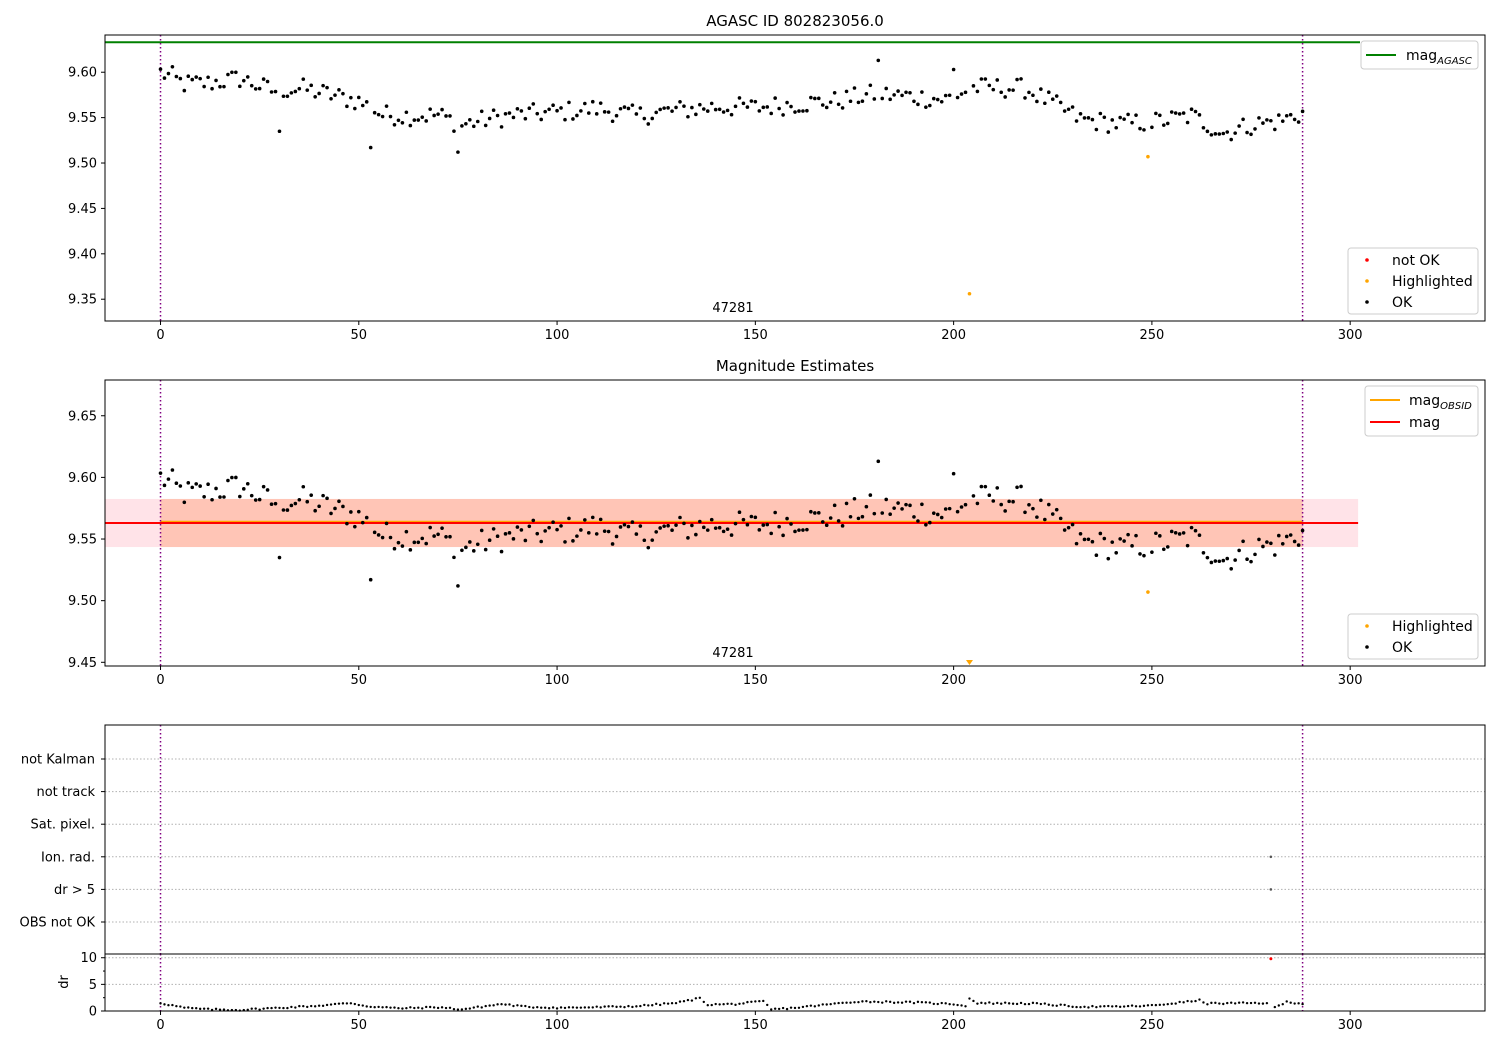  What do you see at coordinates (82, 478) in the screenshot?
I see `panel2-ytick-label-3: 9.60` at bounding box center [82, 478].